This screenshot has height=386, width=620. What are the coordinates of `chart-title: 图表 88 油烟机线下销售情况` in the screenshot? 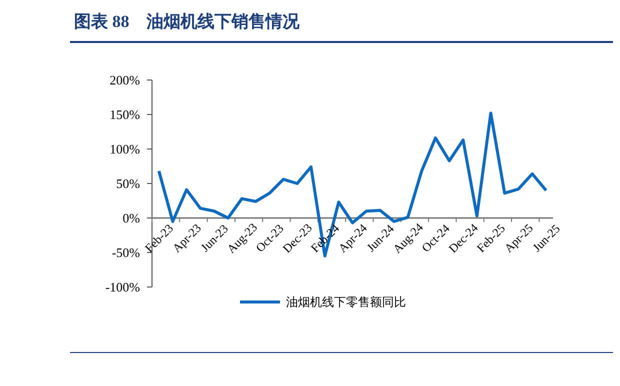 It's located at (187, 21).